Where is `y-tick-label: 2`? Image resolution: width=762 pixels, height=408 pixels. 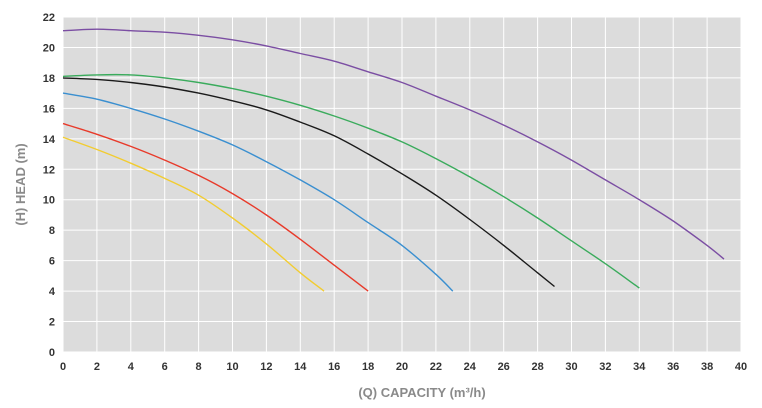
y-tick-label: 2 is located at coordinates (52, 323).